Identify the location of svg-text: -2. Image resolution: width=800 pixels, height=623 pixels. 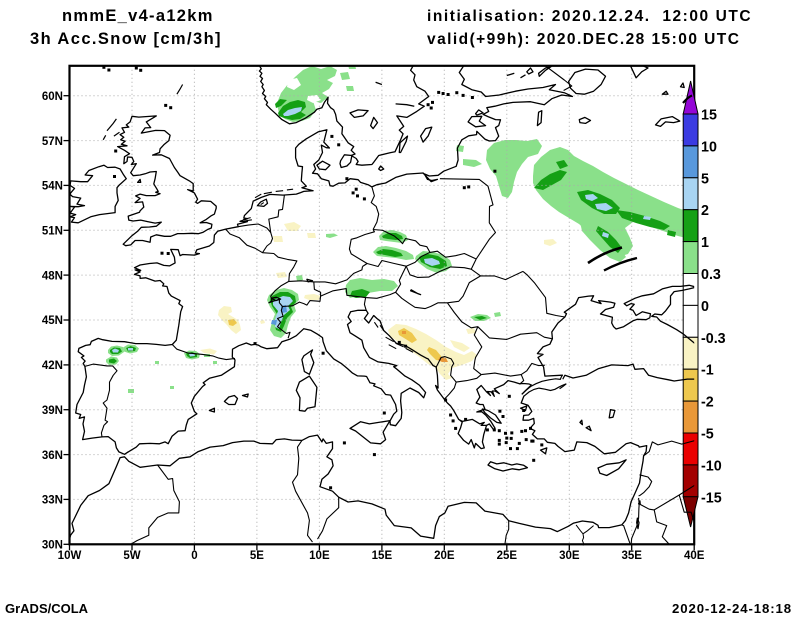
(707, 403).